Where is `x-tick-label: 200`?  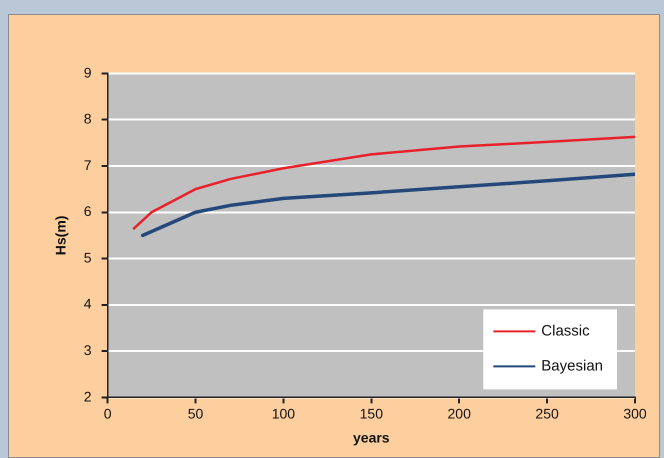 x-tick-label: 200 is located at coordinates (460, 414).